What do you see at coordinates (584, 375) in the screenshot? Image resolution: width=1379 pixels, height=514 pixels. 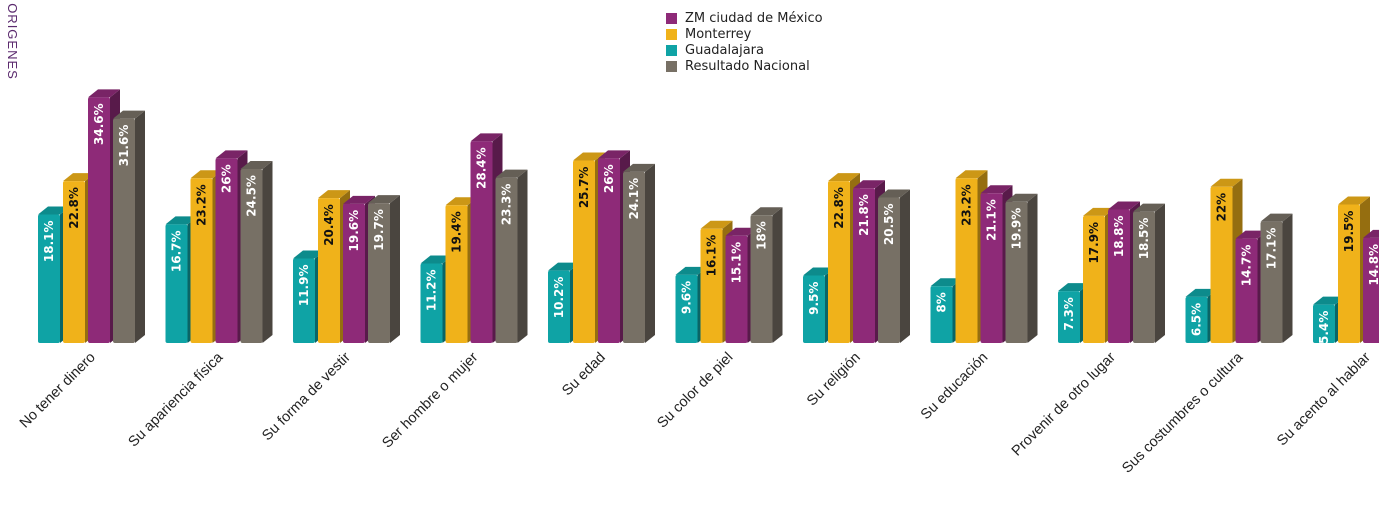 I see `category-label: Su edad` at bounding box center [584, 375].